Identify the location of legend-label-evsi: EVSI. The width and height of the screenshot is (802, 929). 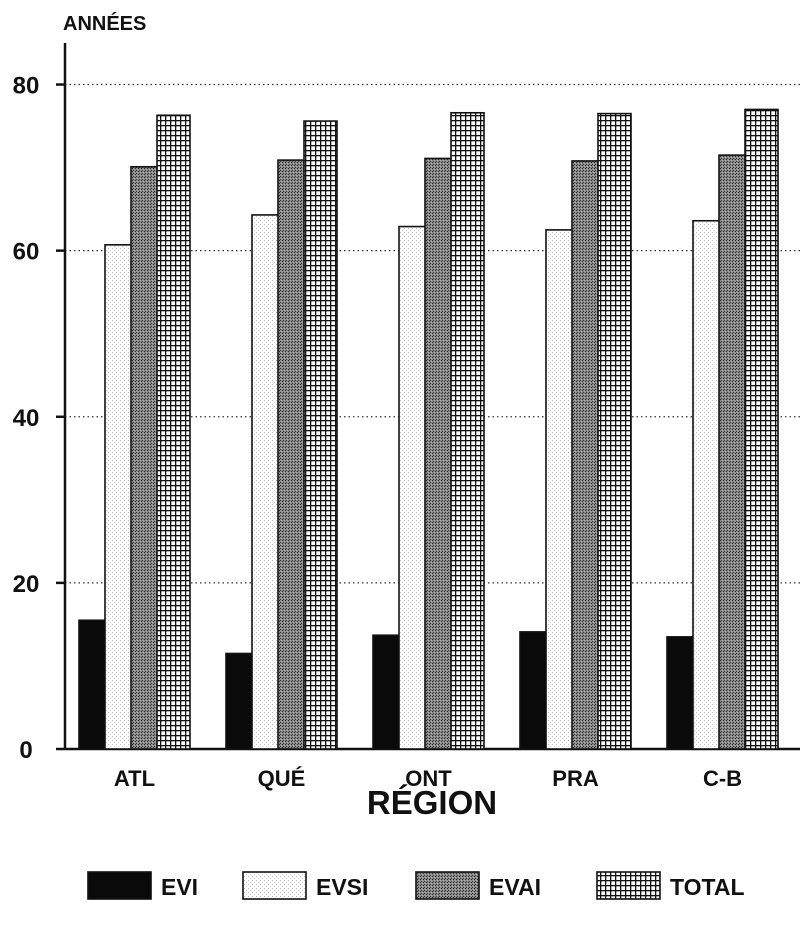
(342, 887).